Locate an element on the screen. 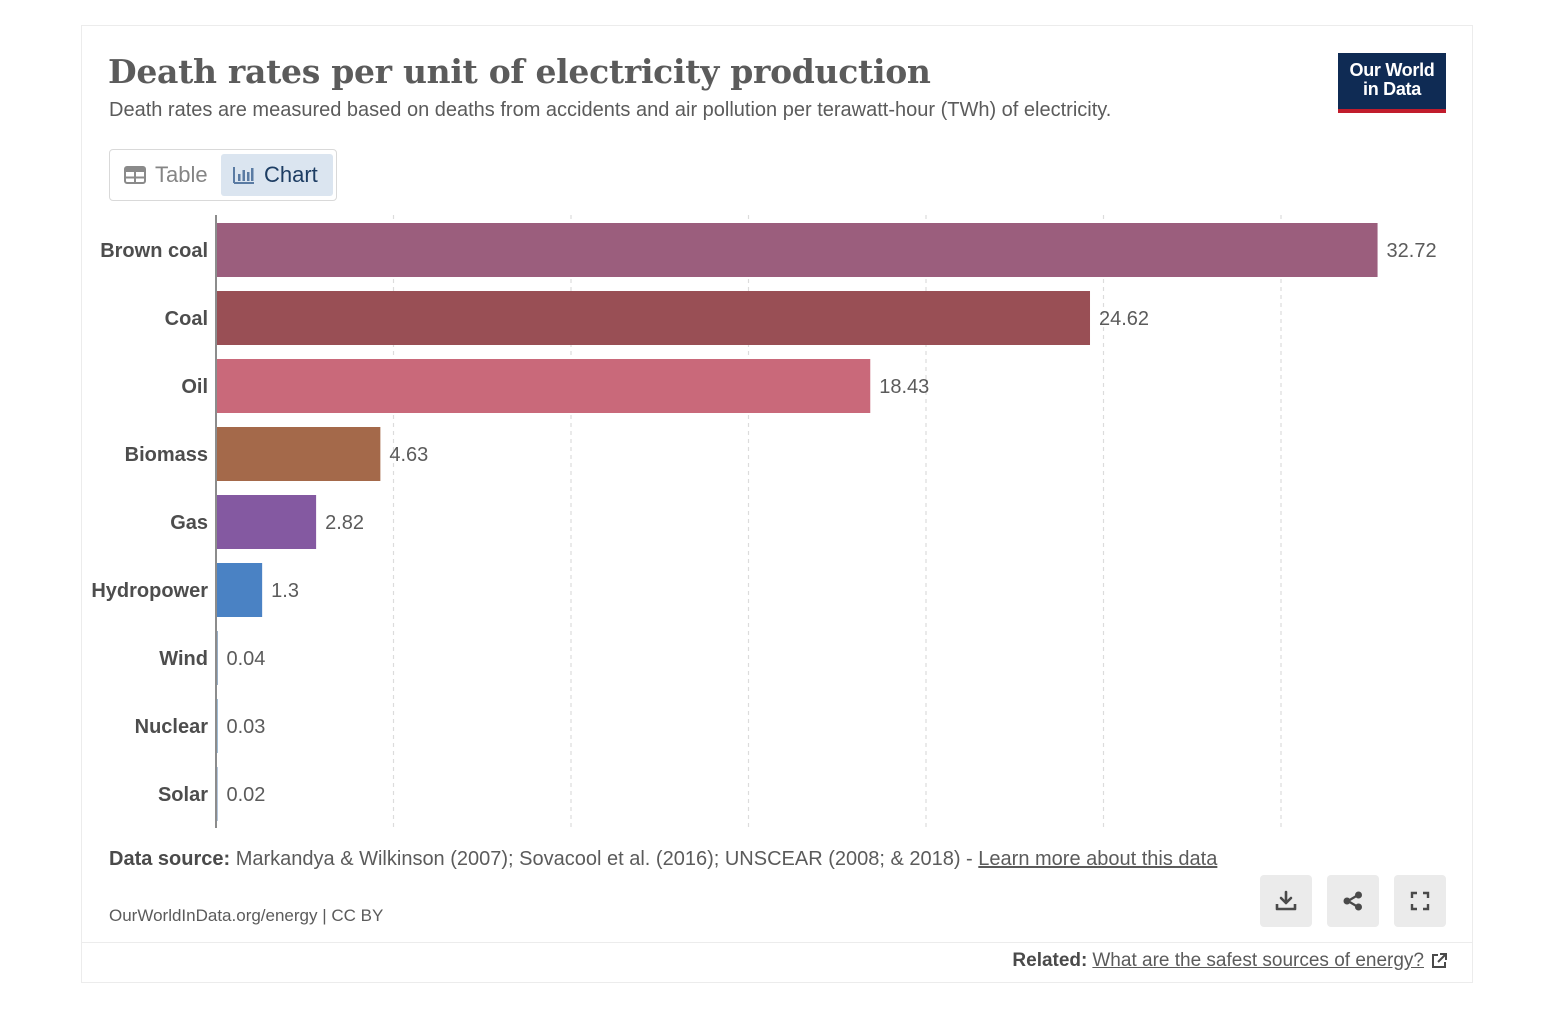 This screenshot has height=1033, width=1568. tab-table-label: Table is located at coordinates (181, 174).